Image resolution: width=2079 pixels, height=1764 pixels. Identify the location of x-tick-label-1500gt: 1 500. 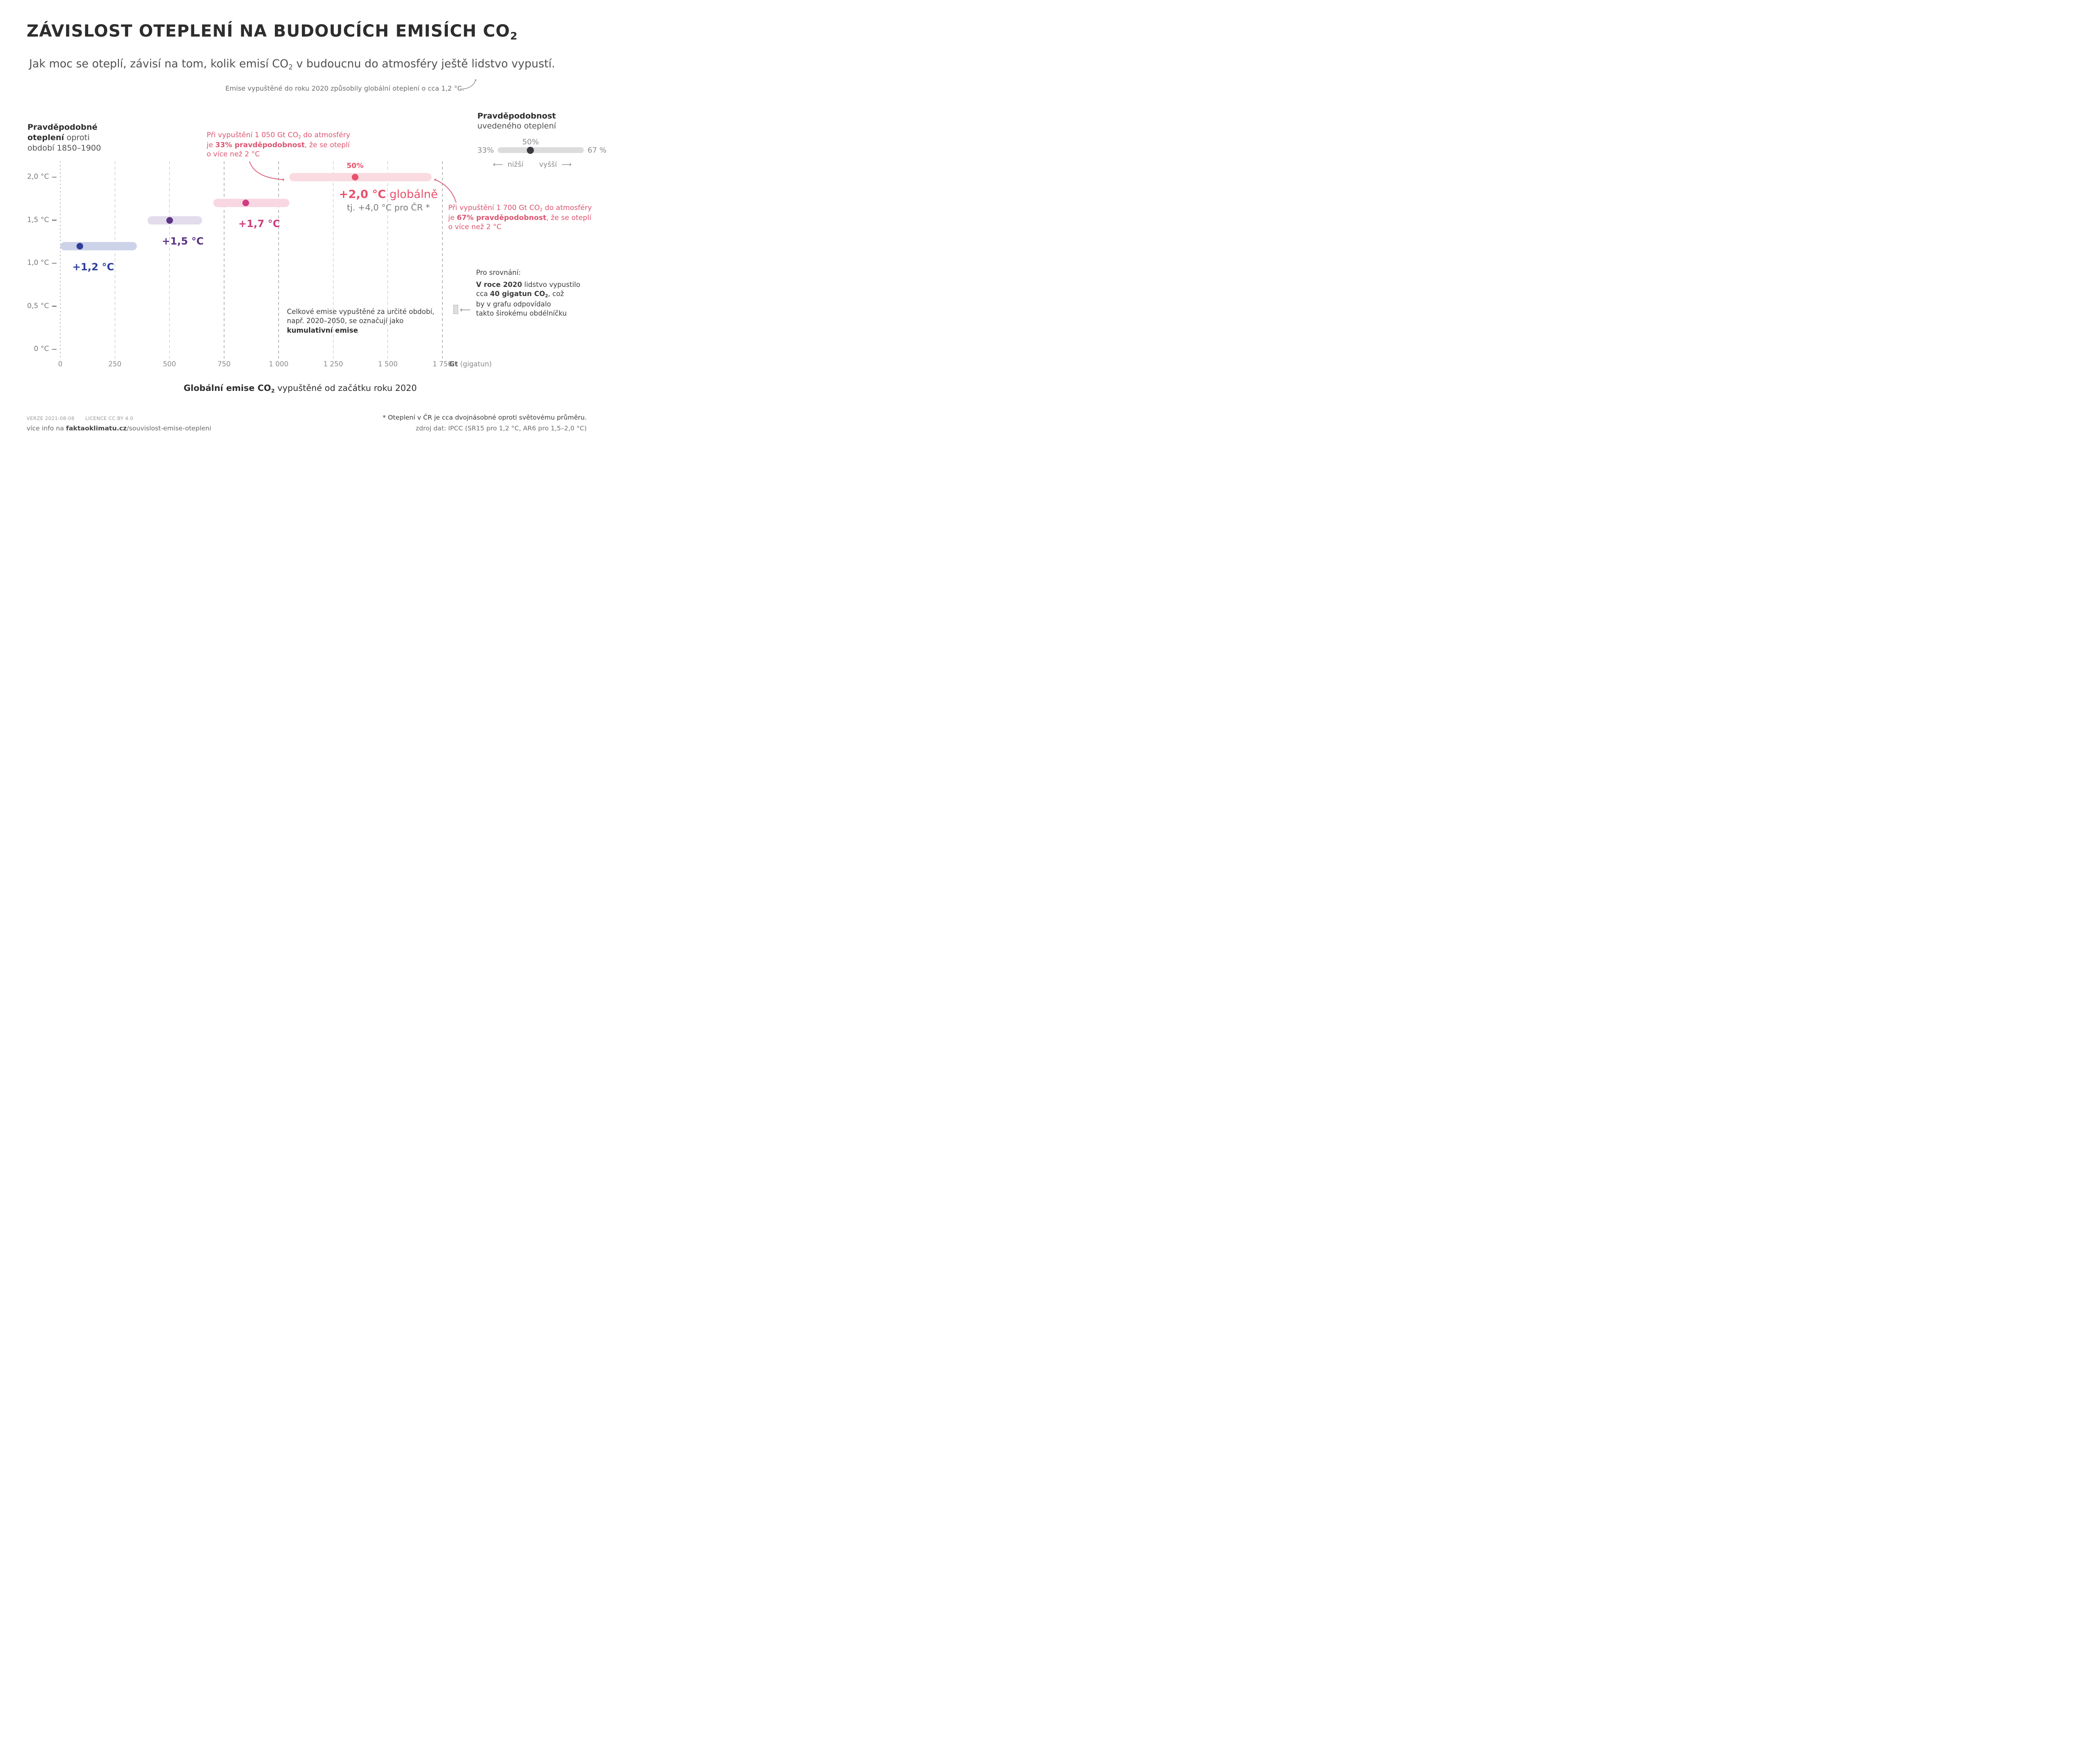
(388, 364).